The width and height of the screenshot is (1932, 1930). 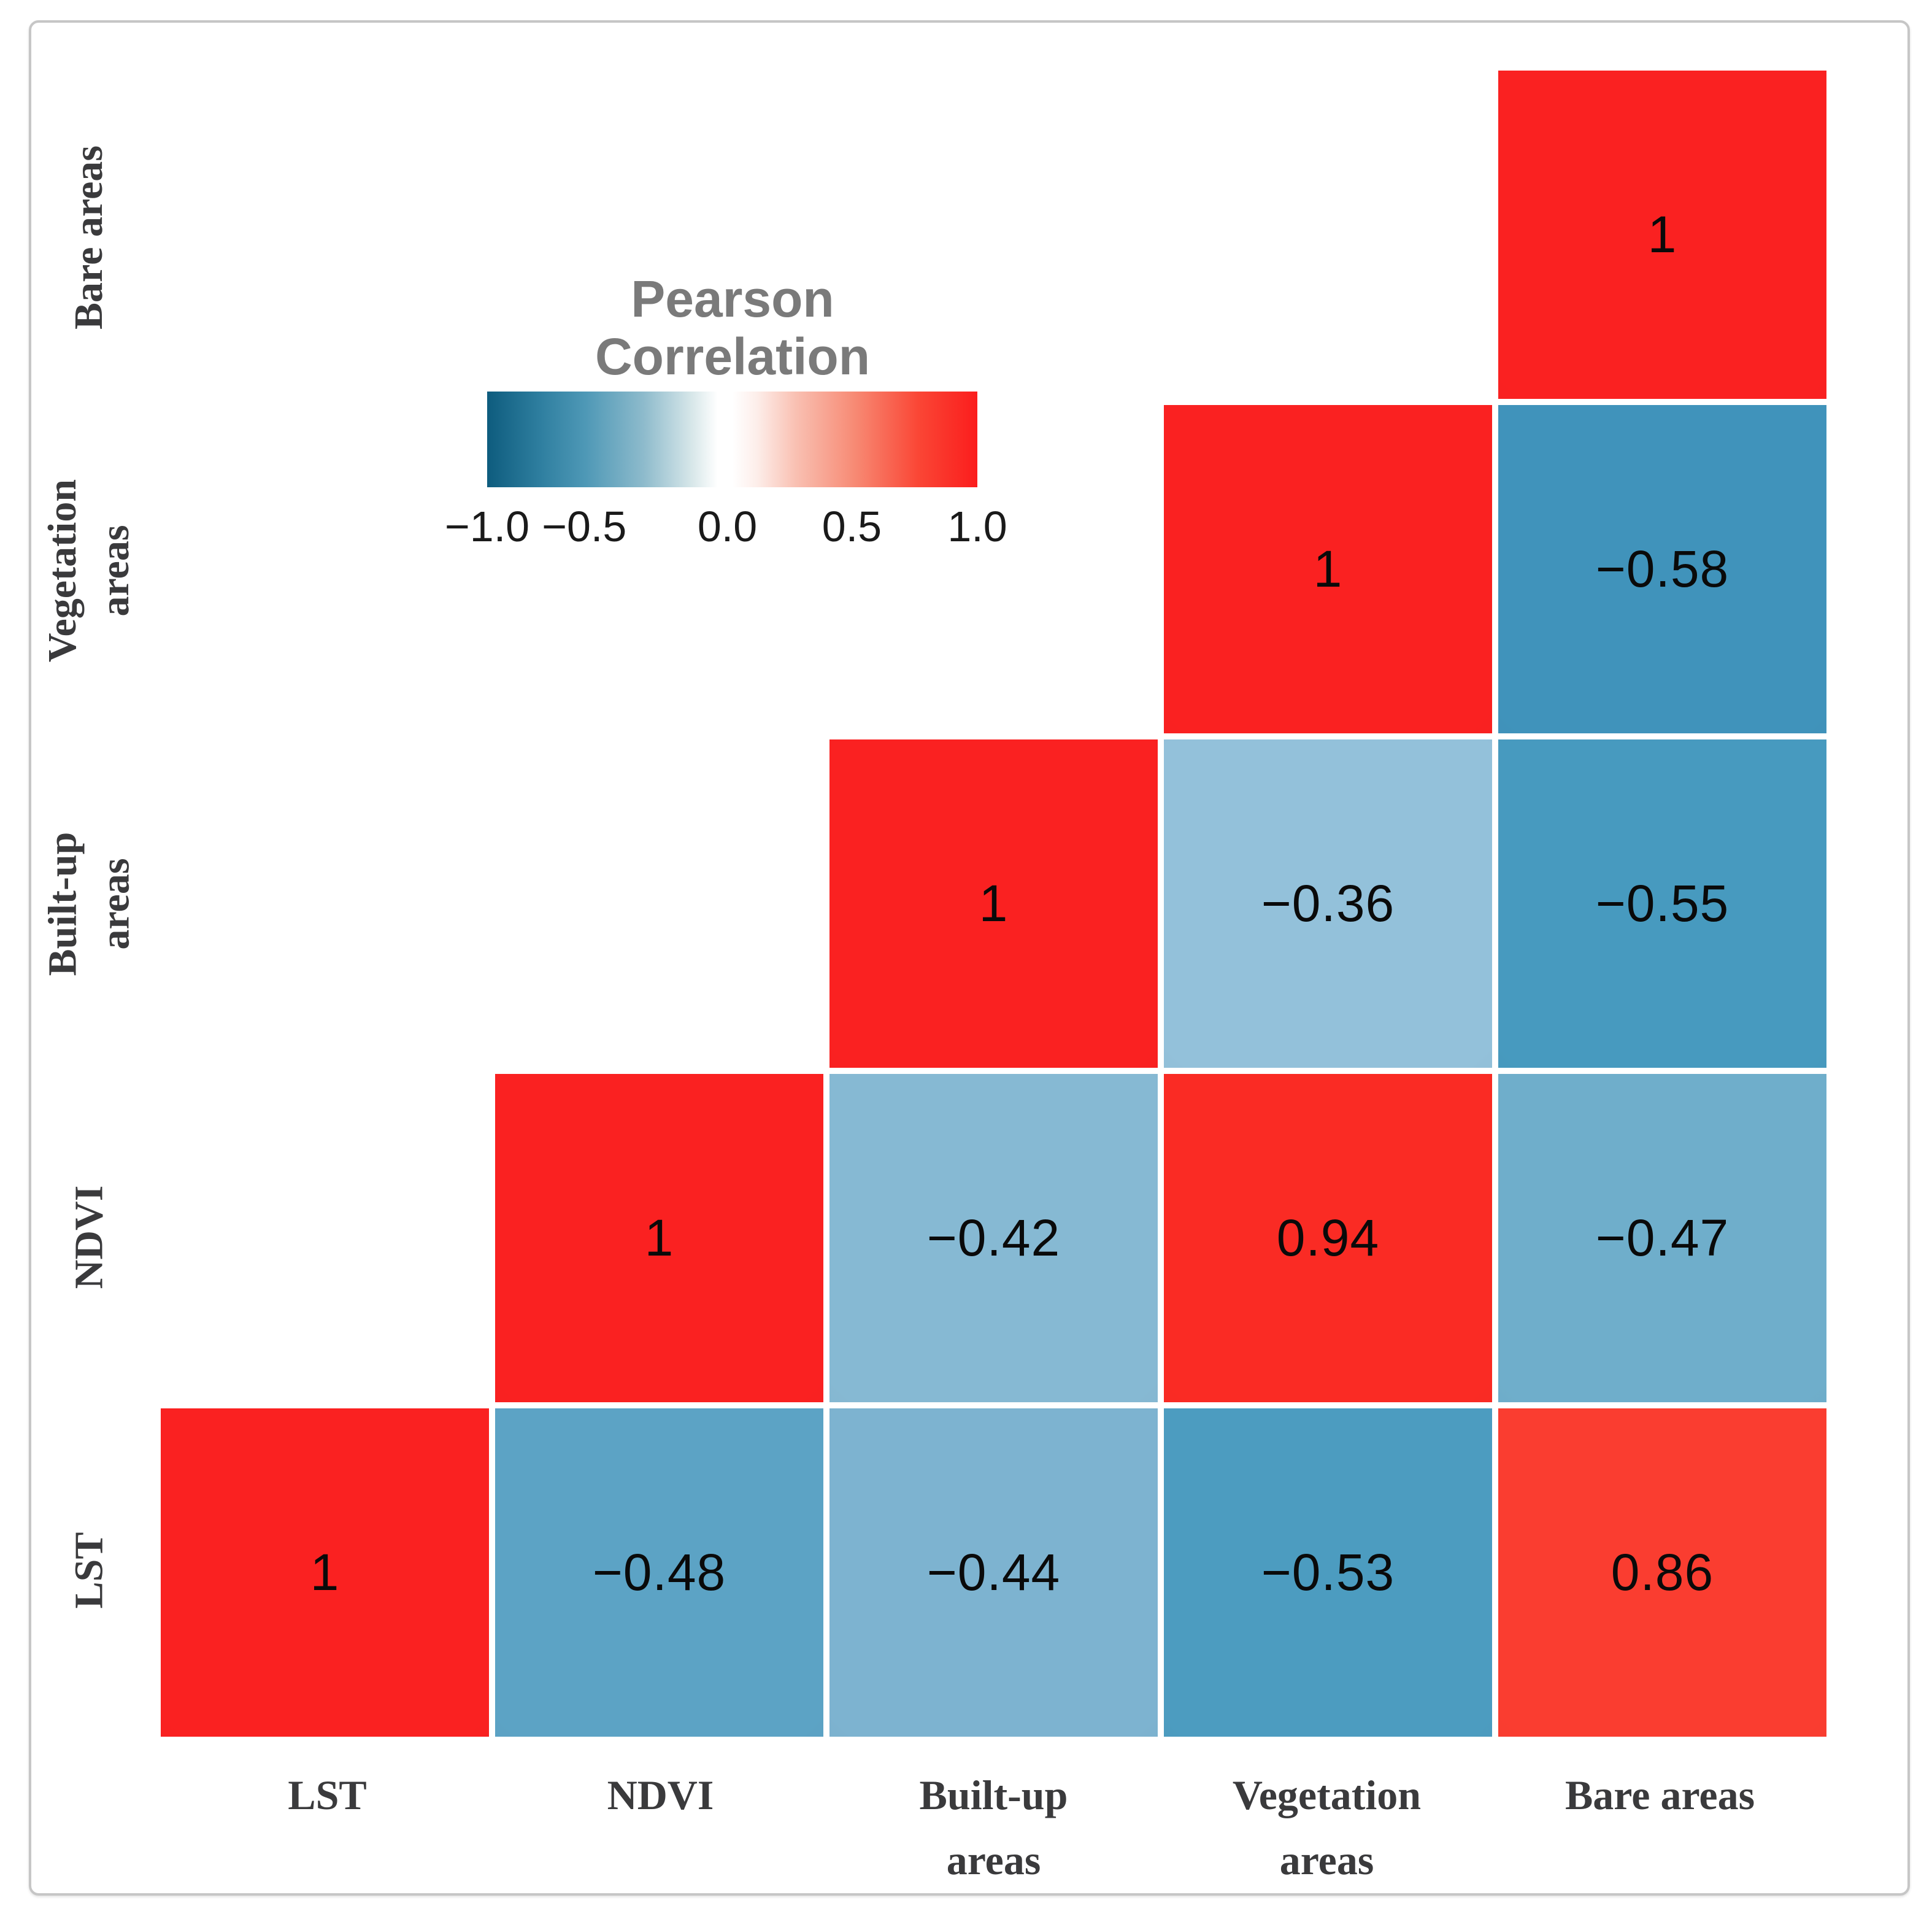 I want to click on y-axis-label-ndvi: NDVI, so click(x=89, y=1236).